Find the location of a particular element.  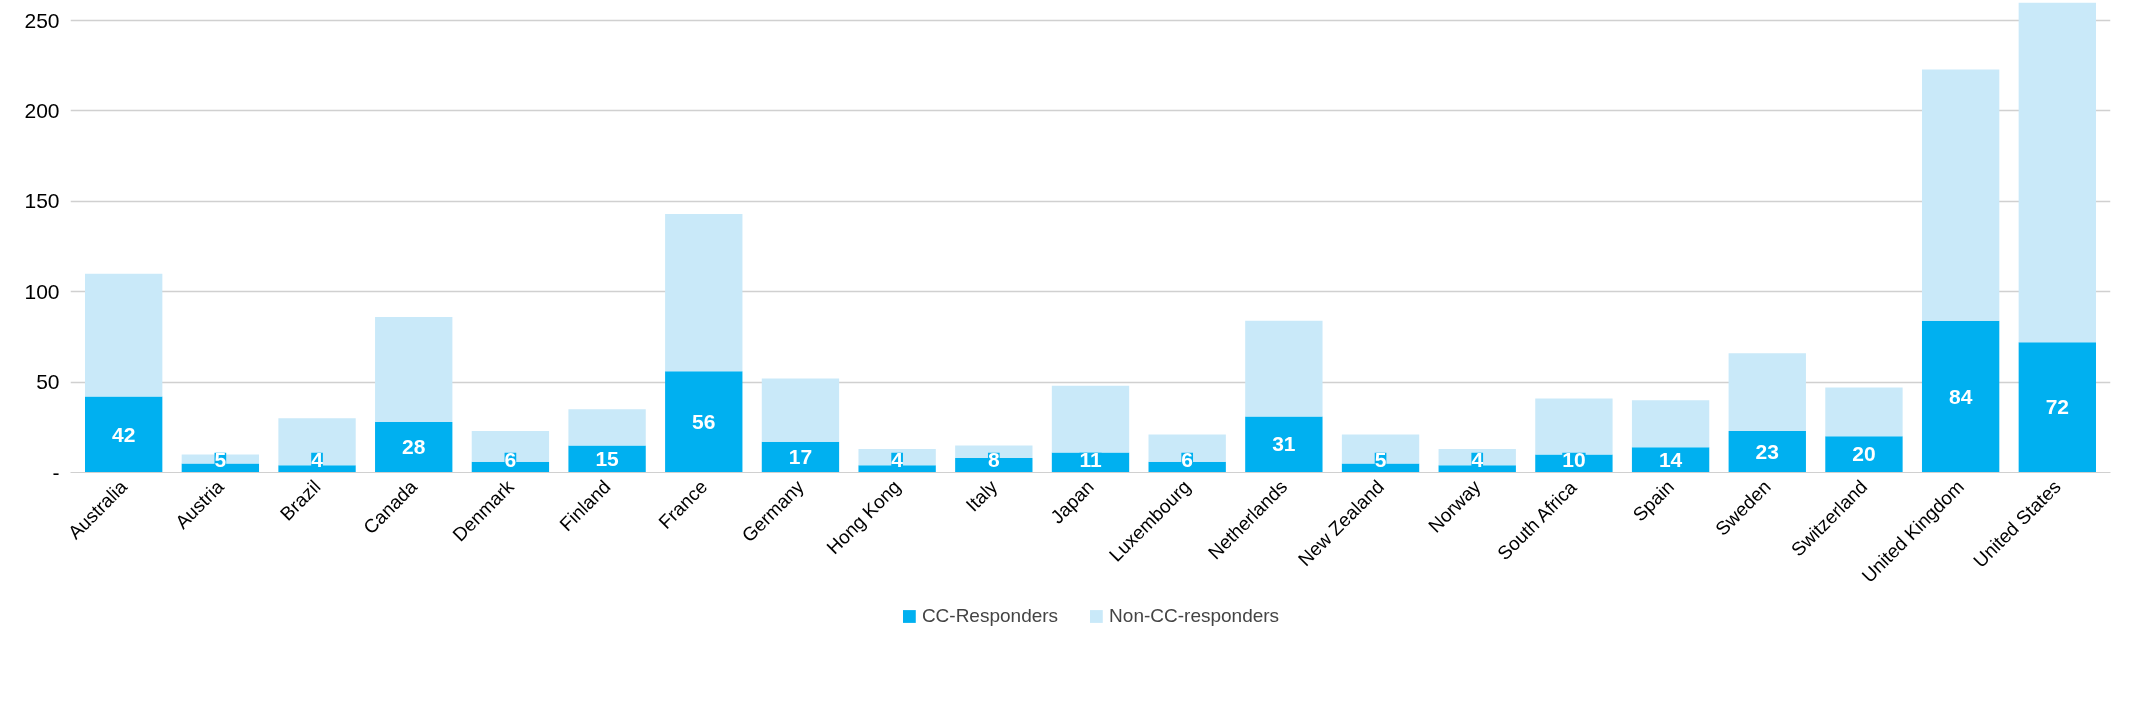

data-label: 31 is located at coordinates (1284, 444).